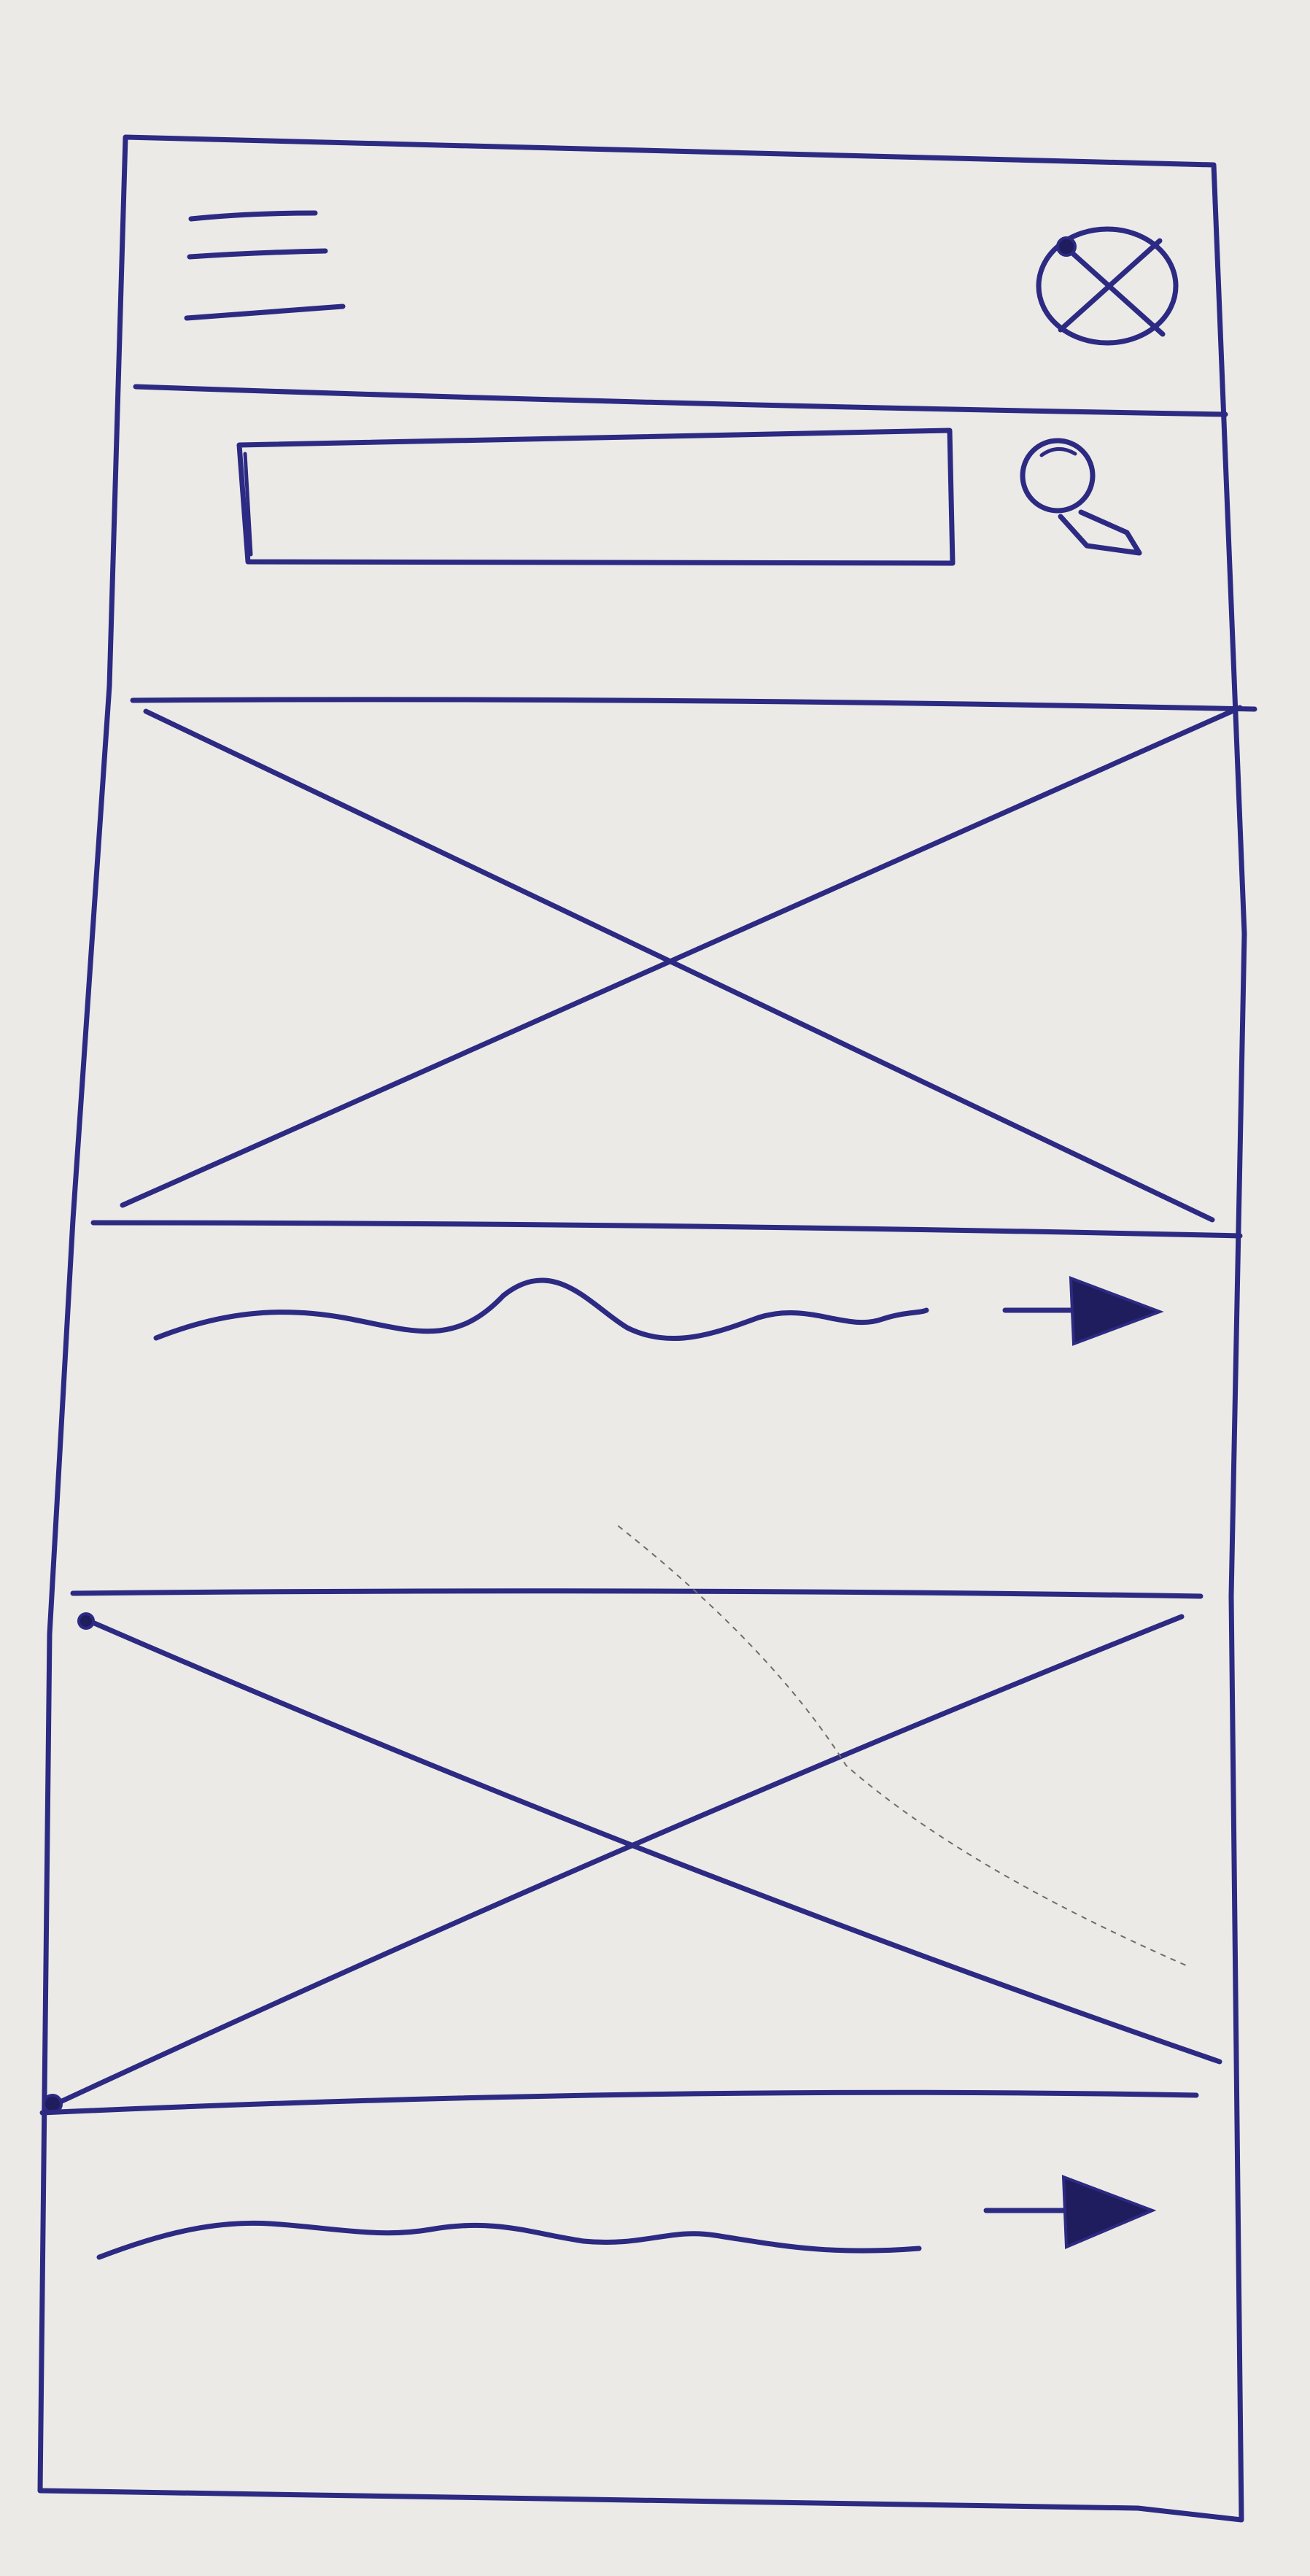 The height and width of the screenshot is (2576, 1310). I want to click on search-input, so click(596, 497).